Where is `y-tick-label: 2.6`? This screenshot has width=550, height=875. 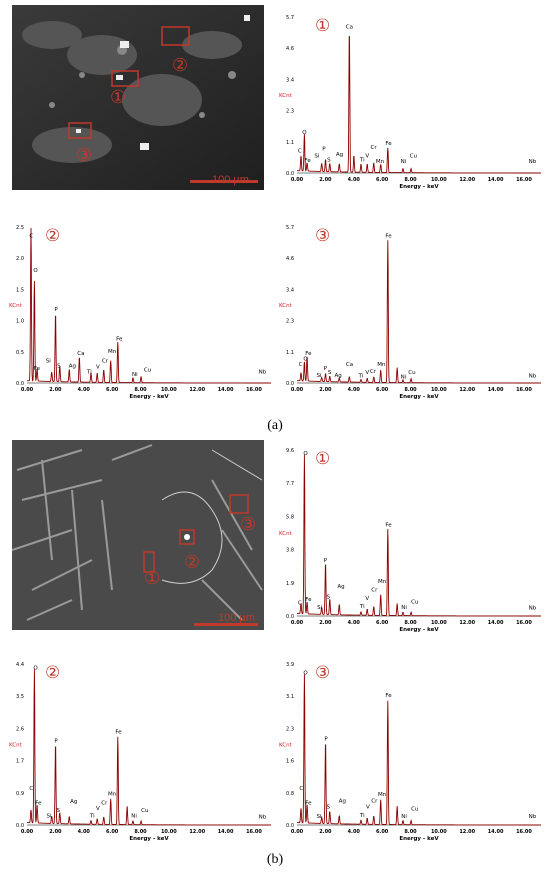
y-tick-label: 2.6 is located at coordinates (20, 729).